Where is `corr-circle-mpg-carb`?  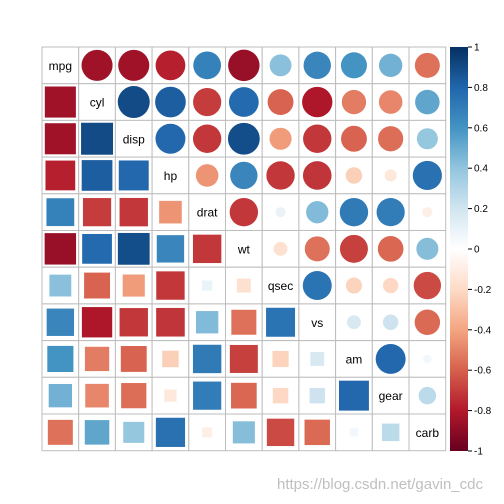
corr-circle-mpg-carb is located at coordinates (427, 65).